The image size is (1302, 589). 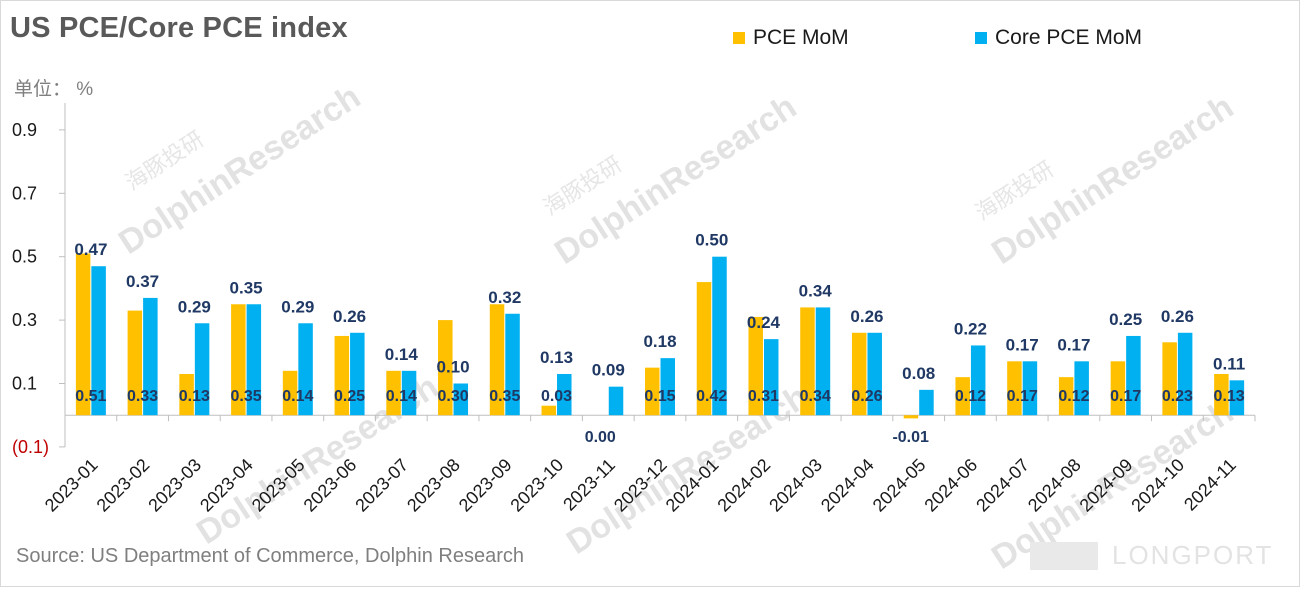 What do you see at coordinates (692, 485) in the screenshot?
I see `x-tick-label: 2024-01` at bounding box center [692, 485].